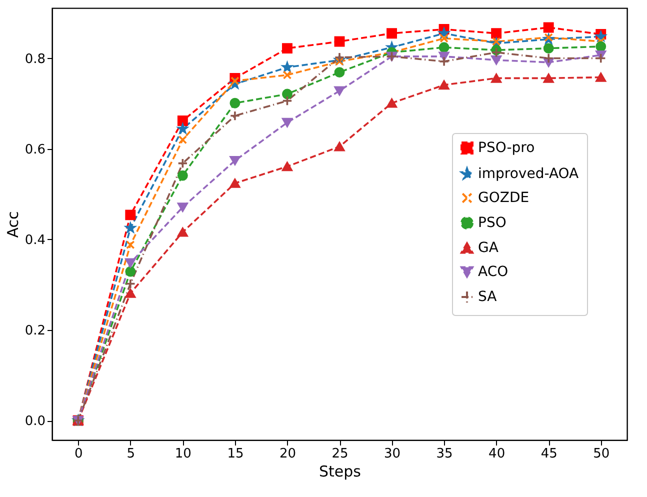 Image resolution: width=647 pixels, height=497 pixels. Describe the element at coordinates (35, 240) in the screenshot. I see `y-tick-label: 0.4` at that location.